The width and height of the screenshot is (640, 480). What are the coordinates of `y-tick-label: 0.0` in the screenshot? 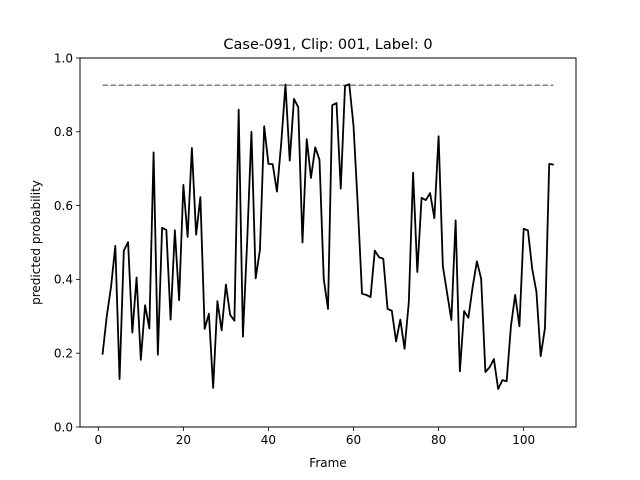 It's located at (63, 427).